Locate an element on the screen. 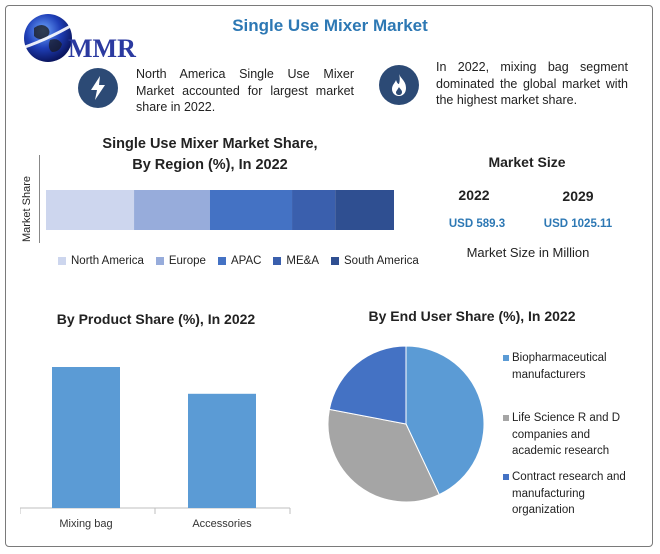 The width and height of the screenshot is (660, 554). product-chart-title: By Product Share (%), In 2022 is located at coordinates (156, 319).